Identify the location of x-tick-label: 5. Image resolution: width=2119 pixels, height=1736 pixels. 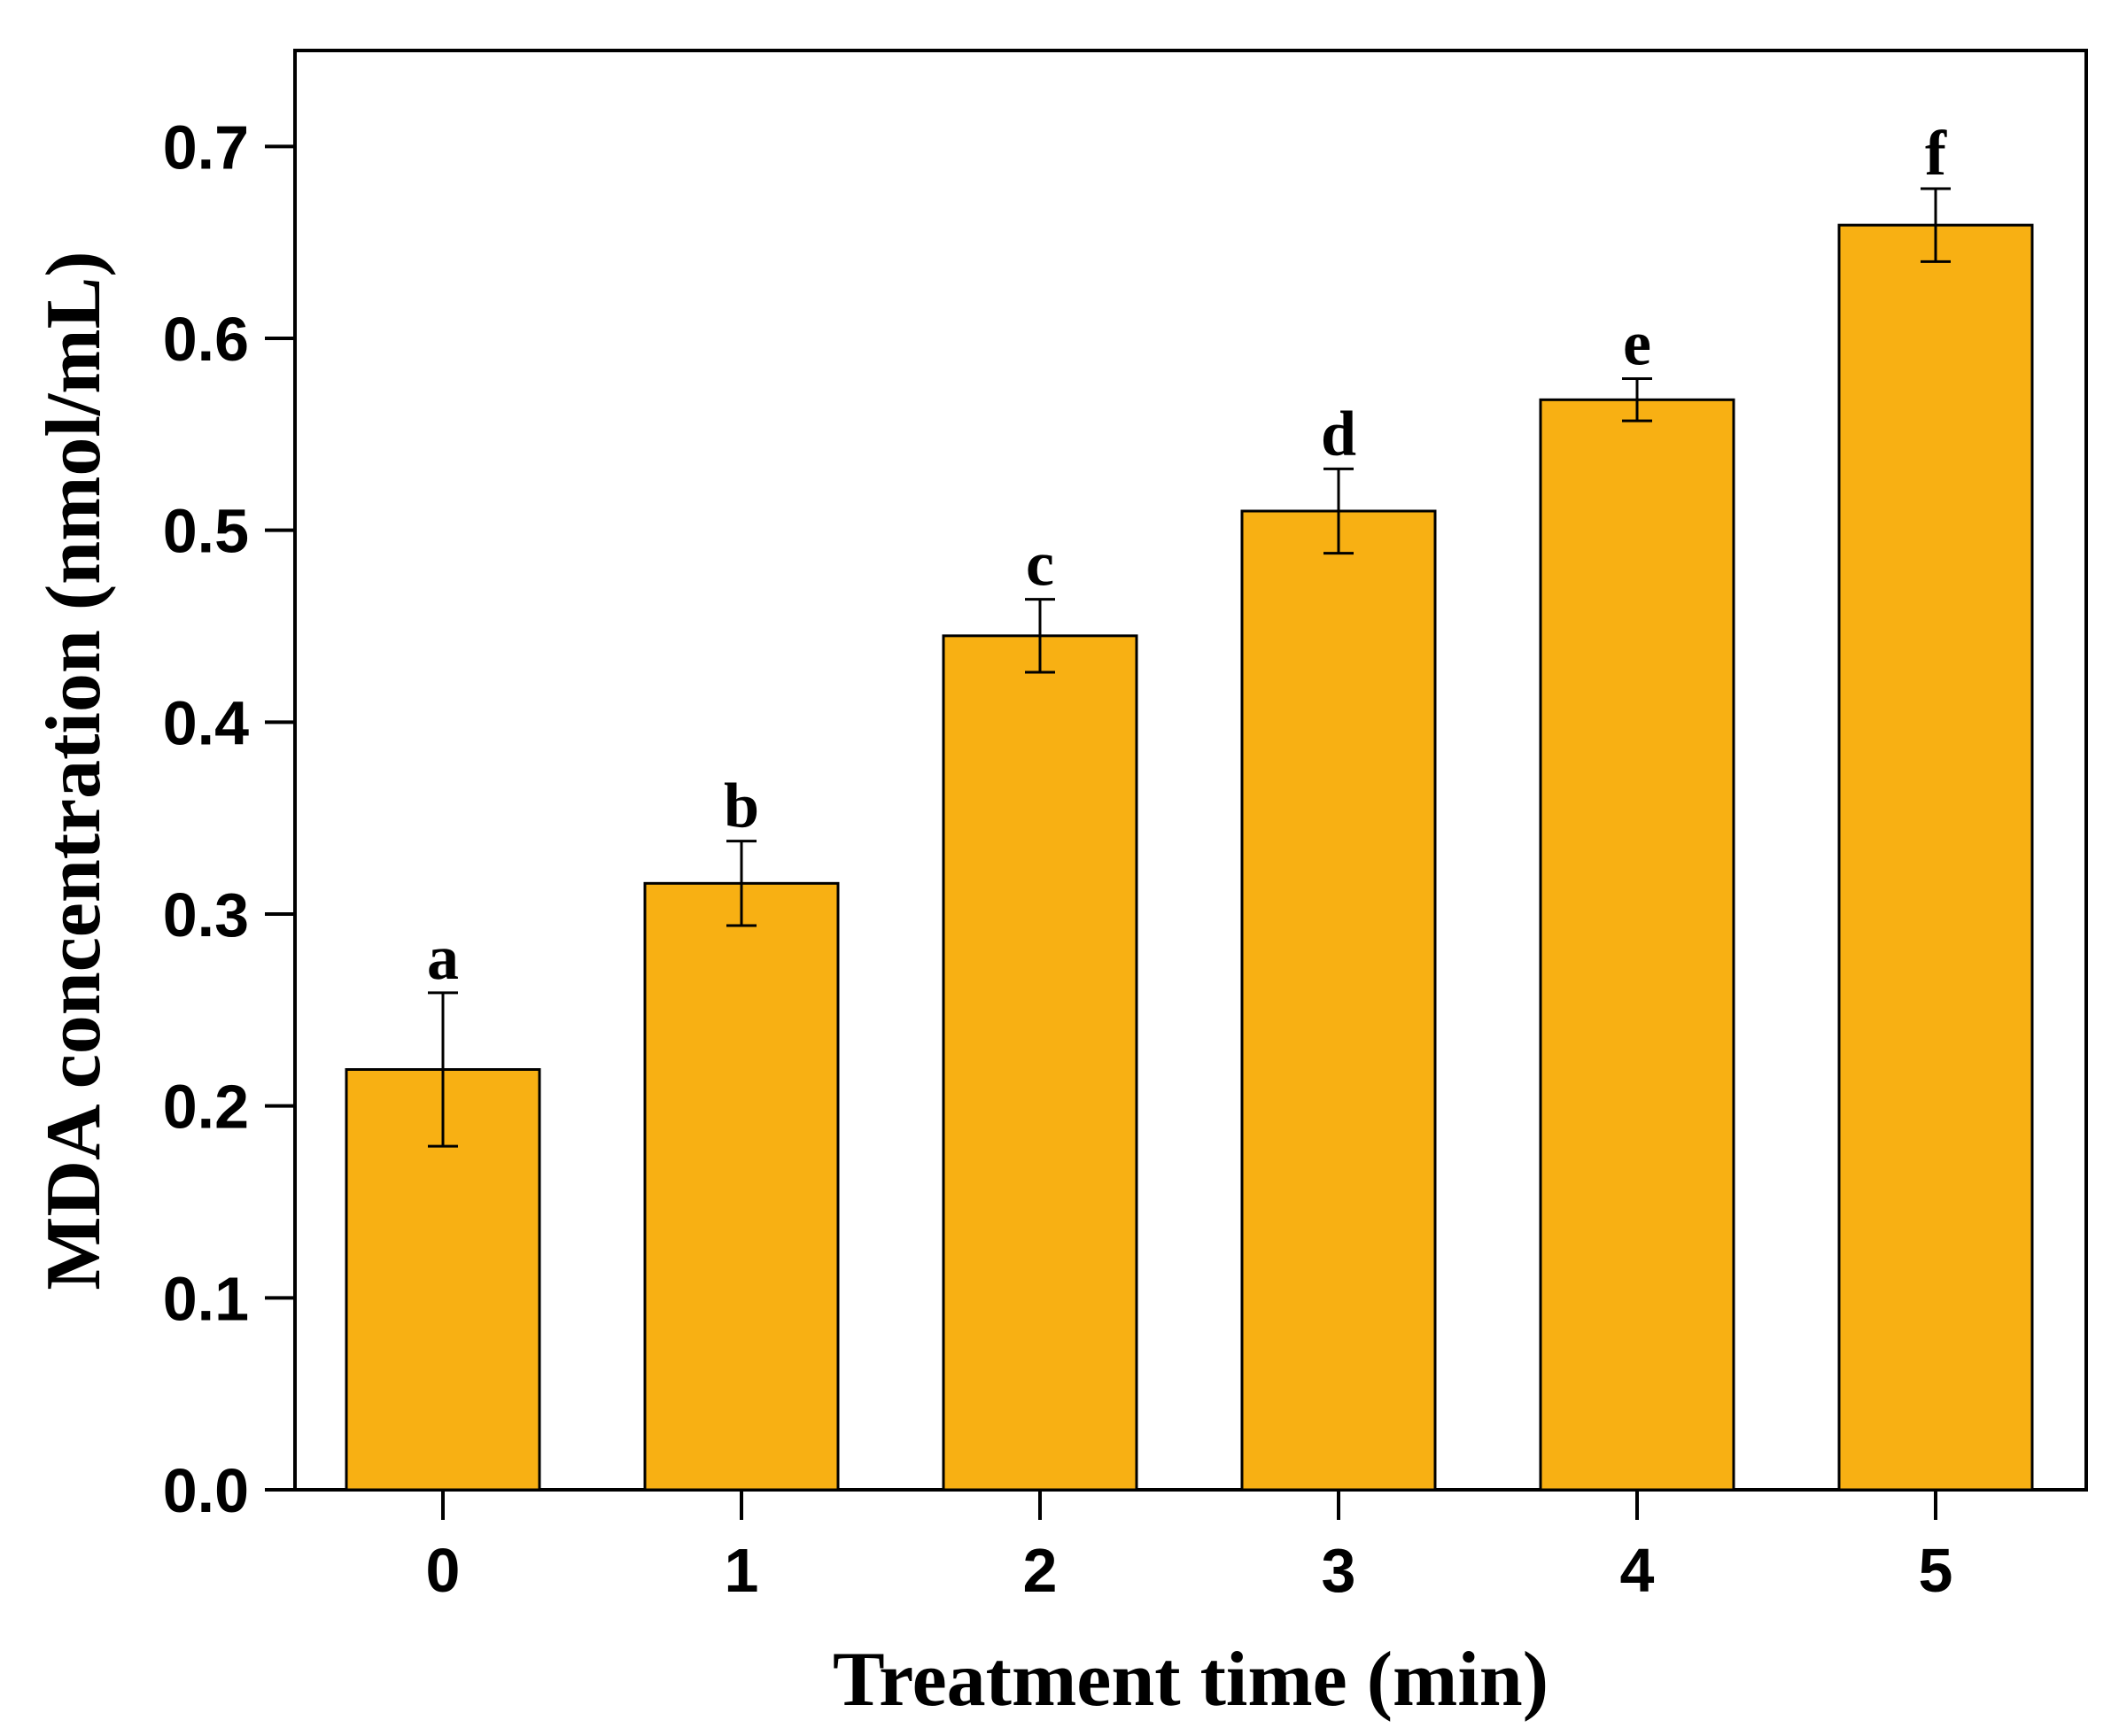
(1936, 1570).